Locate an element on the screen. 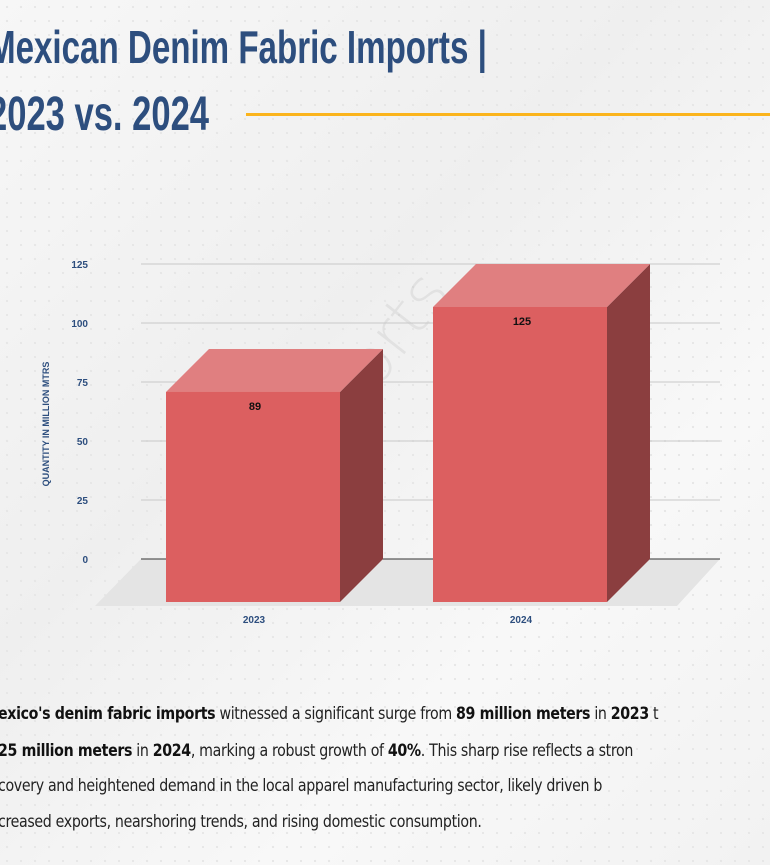  body-text: . This sharp rise reflects a stron is located at coordinates (527, 750).